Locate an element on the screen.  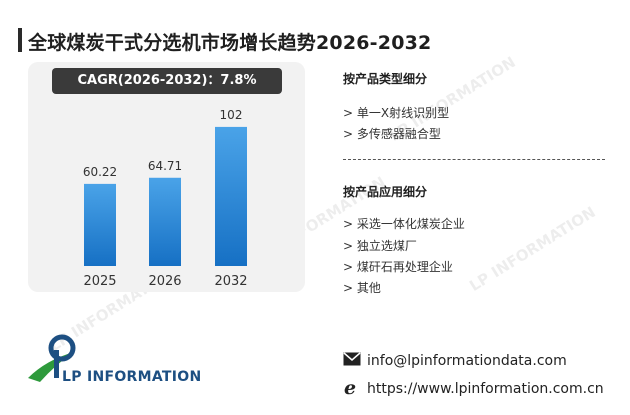
bar-value-label: 102 is located at coordinates (231, 115).